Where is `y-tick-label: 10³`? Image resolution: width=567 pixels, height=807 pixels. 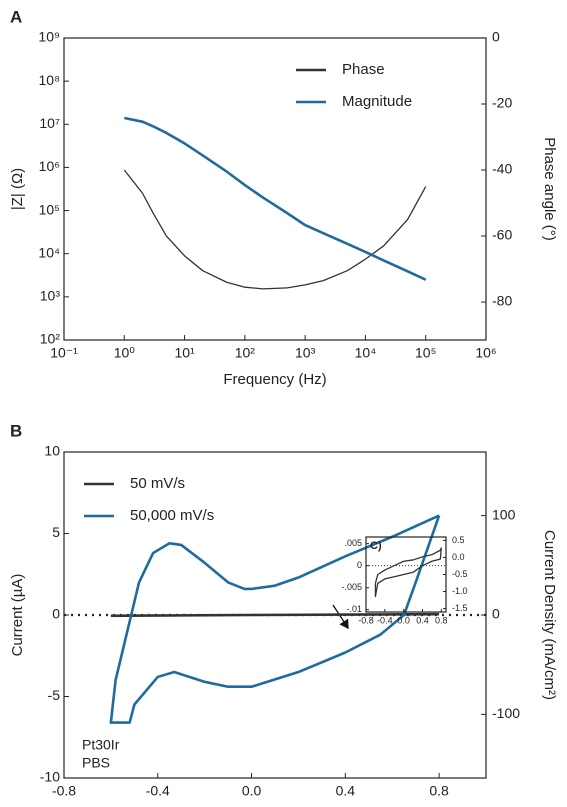 y-tick-label: 10³ is located at coordinates (50, 296).